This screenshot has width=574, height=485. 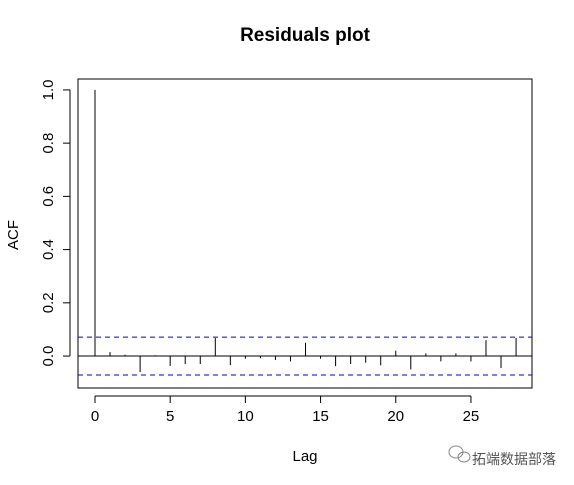 What do you see at coordinates (48, 143) in the screenshot?
I see `y-tick-label: 0.8` at bounding box center [48, 143].